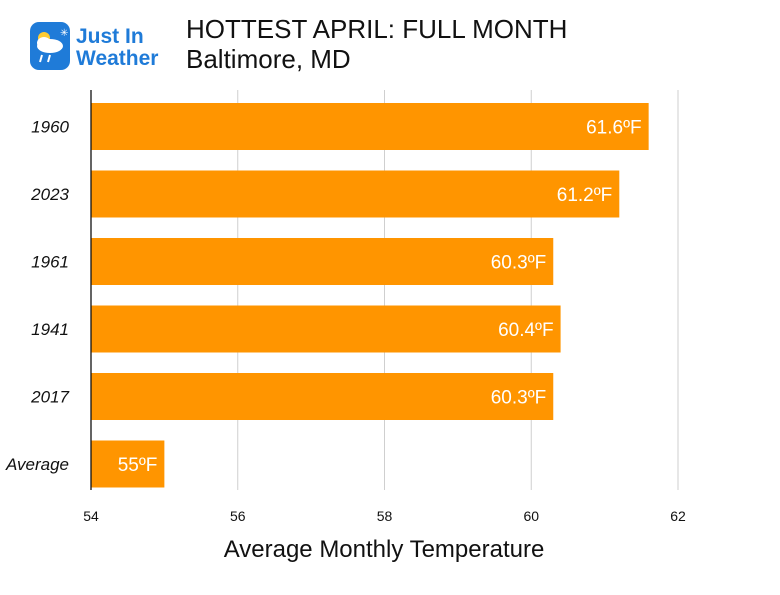  I want to click on weather-cloud-icon: ✳, so click(50, 46).